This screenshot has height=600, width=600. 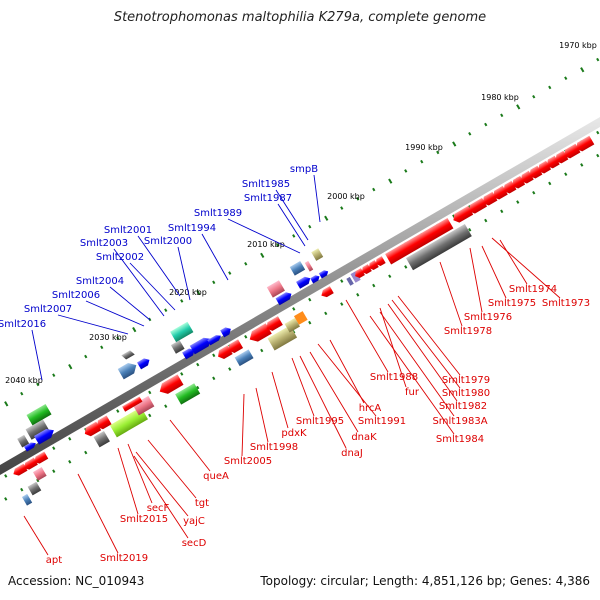 What do you see at coordinates (412, 392) in the screenshot?
I see `gene-label-fur: fur` at bounding box center [412, 392].